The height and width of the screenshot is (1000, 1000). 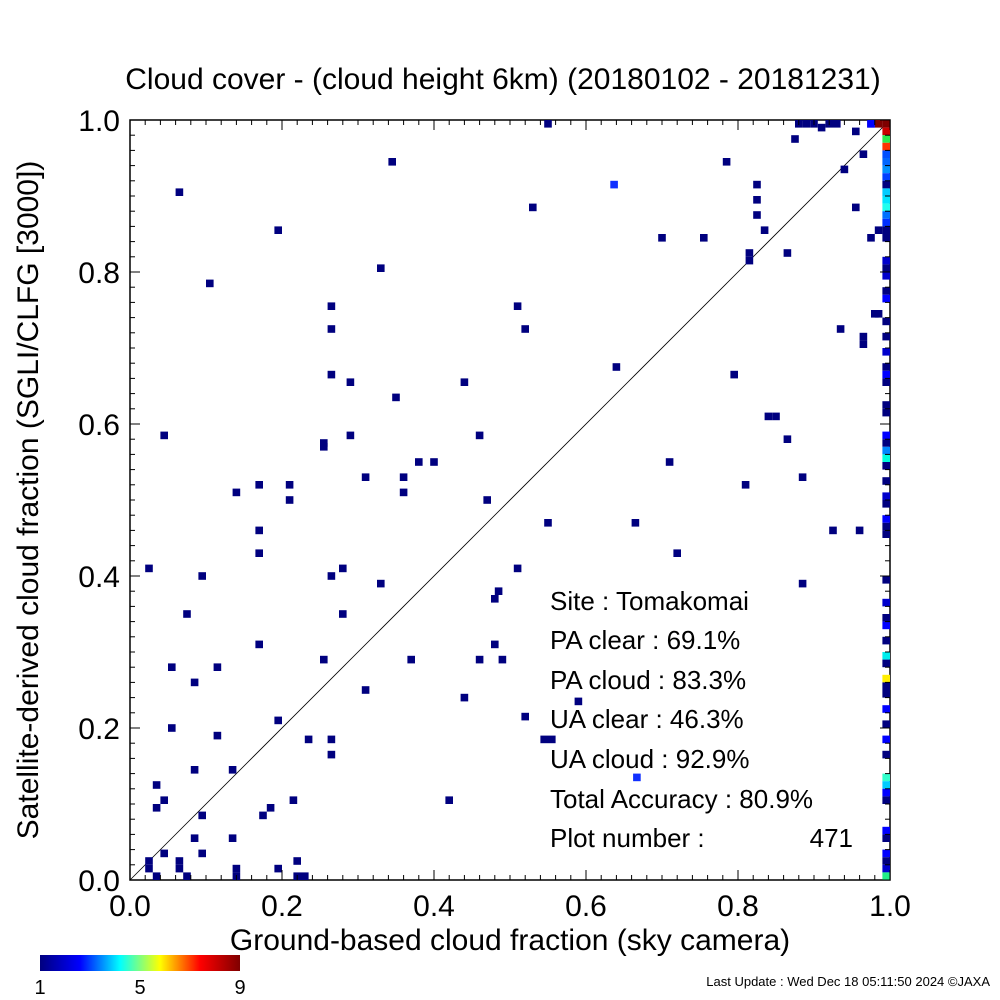 What do you see at coordinates (645, 640) in the screenshot?
I see `stats-pa-clear: PA clear : 69.1%` at bounding box center [645, 640].